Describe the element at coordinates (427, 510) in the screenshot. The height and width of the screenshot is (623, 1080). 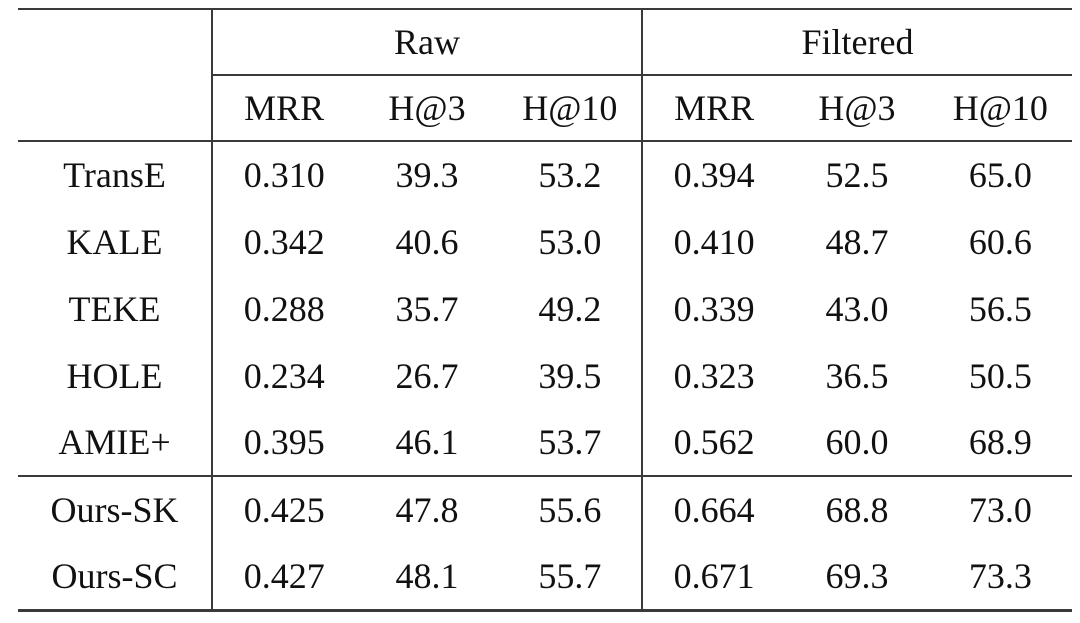
I see `value-cell: 47.8` at that location.